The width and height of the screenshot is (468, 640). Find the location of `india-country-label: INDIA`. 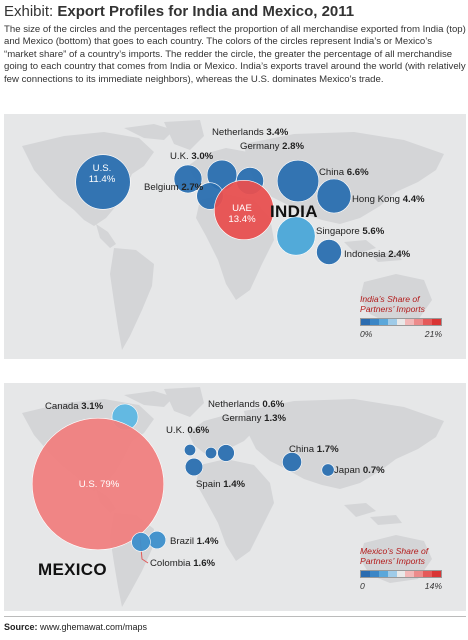

india-country-label: INDIA is located at coordinates (294, 211).